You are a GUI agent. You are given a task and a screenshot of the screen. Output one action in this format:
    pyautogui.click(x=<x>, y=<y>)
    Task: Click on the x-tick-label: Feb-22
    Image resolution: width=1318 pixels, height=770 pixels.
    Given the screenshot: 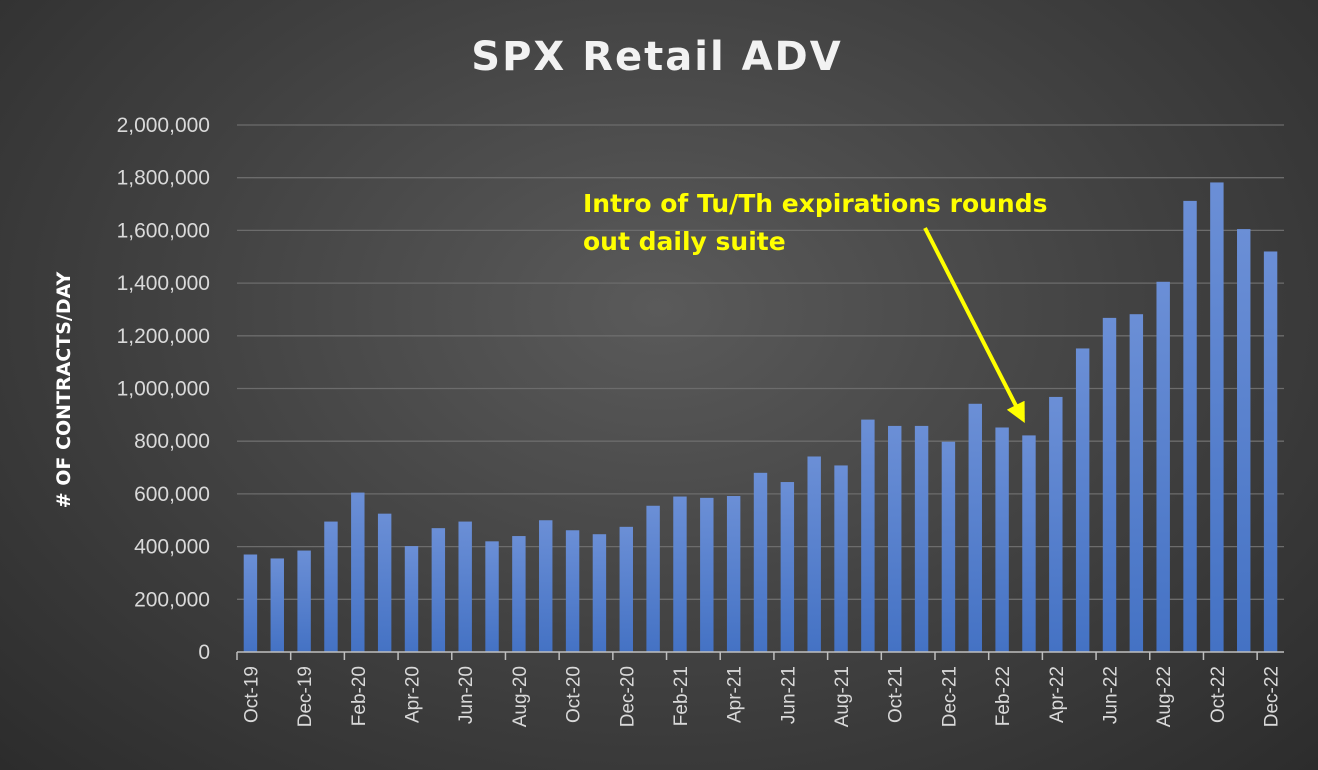 What is the action you would take?
    pyautogui.click(x=1003, y=696)
    